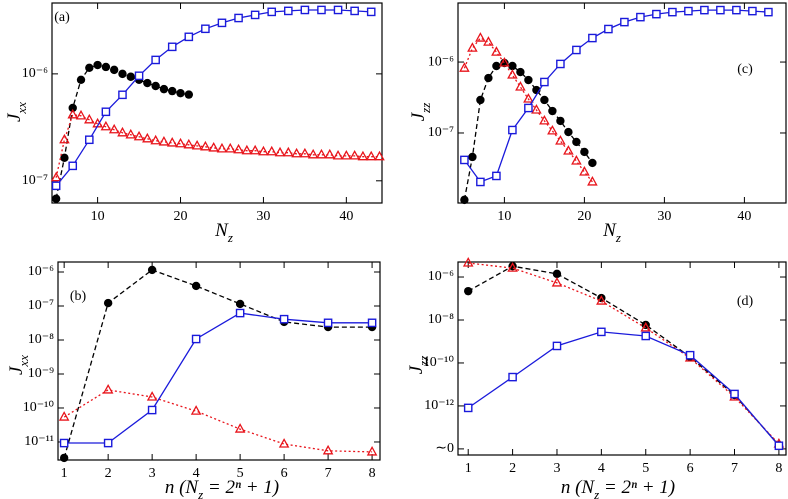  What do you see at coordinates (441, 61) in the screenshot?
I see `y-tick-label: 10⁻⁶` at bounding box center [441, 61].